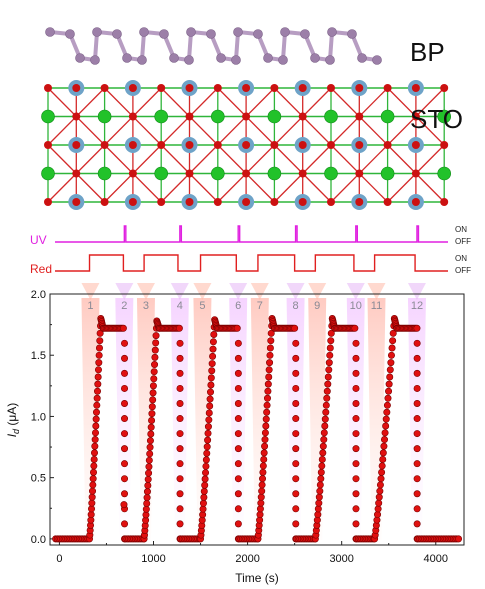 The width and height of the screenshot is (485, 589). What do you see at coordinates (153, 559) in the screenshot?
I see `x-tick-label: 1000` at bounding box center [153, 559].